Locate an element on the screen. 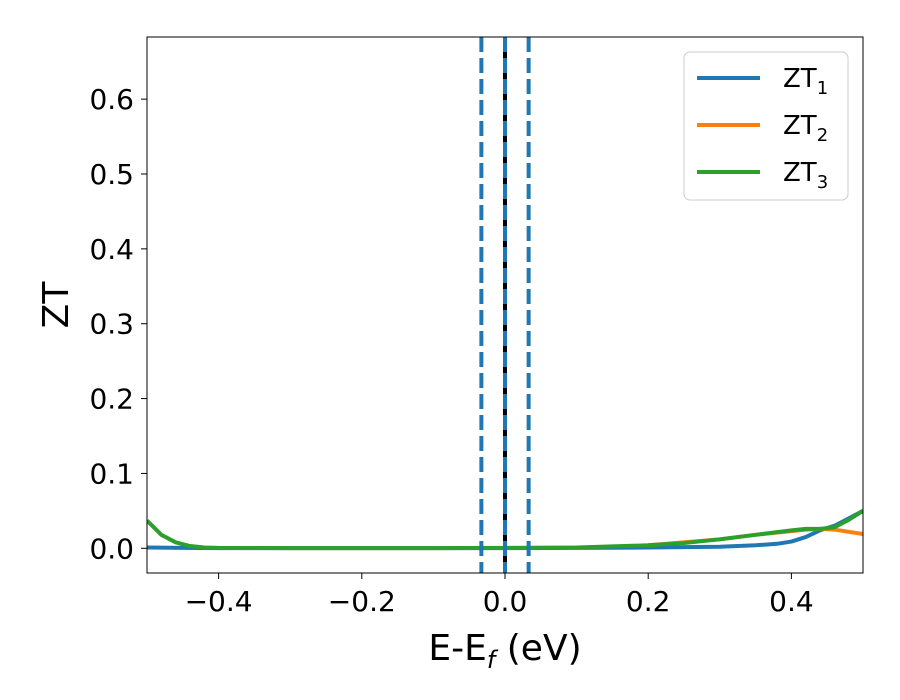 The image size is (900, 700). y-tick-label: 0.6 is located at coordinates (111, 99).